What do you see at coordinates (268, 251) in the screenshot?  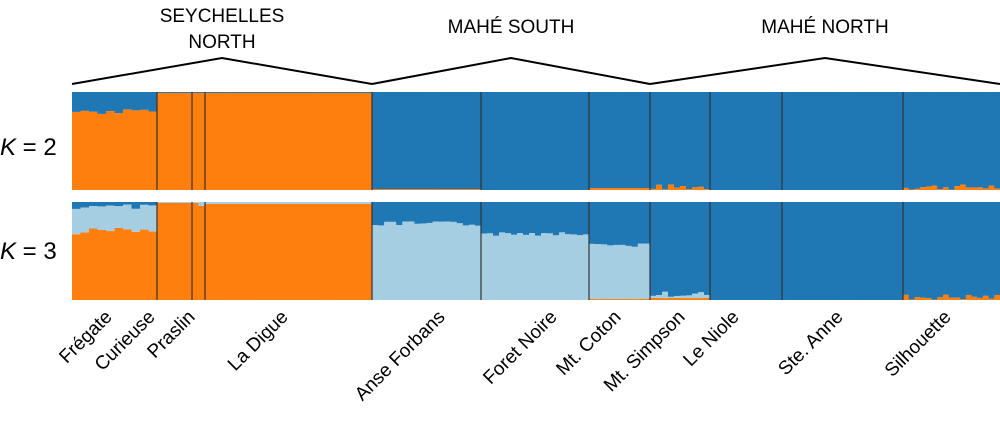 I see `bar-K3-la-digue-7-orange` at bounding box center [268, 251].